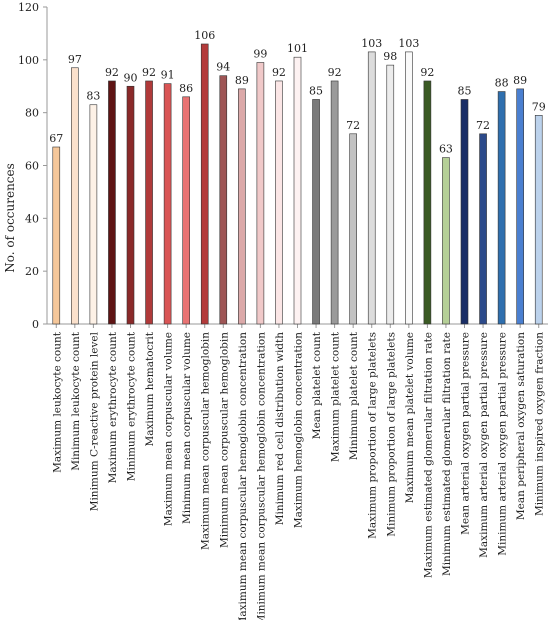 The width and height of the screenshot is (550, 625). I want to click on category-label: Mean peripheral oxygen saturation, so click(521, 426).